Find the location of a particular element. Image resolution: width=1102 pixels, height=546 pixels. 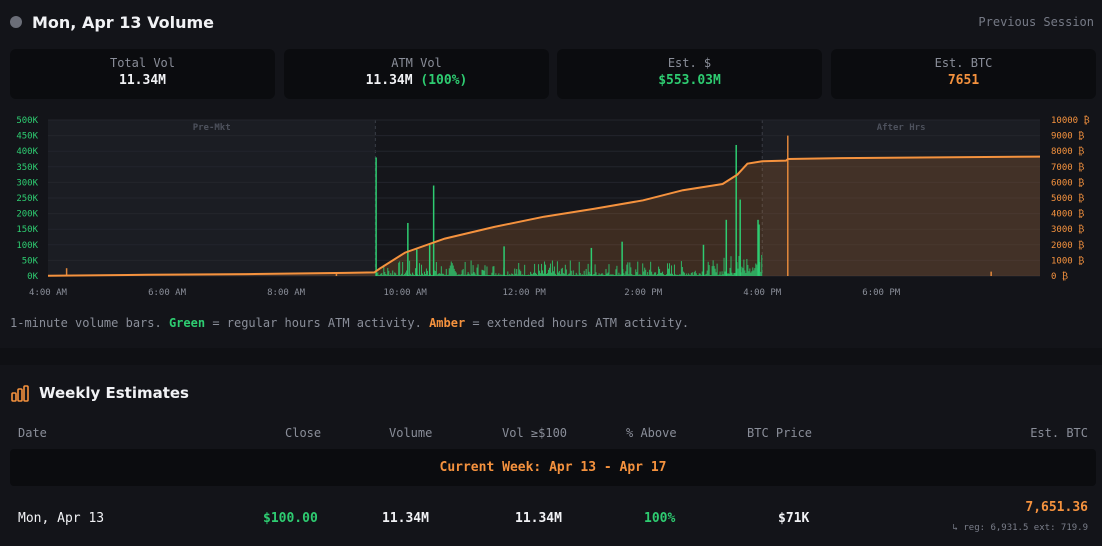

legend-prefix: 1-minute volume bars. is located at coordinates (86, 323).